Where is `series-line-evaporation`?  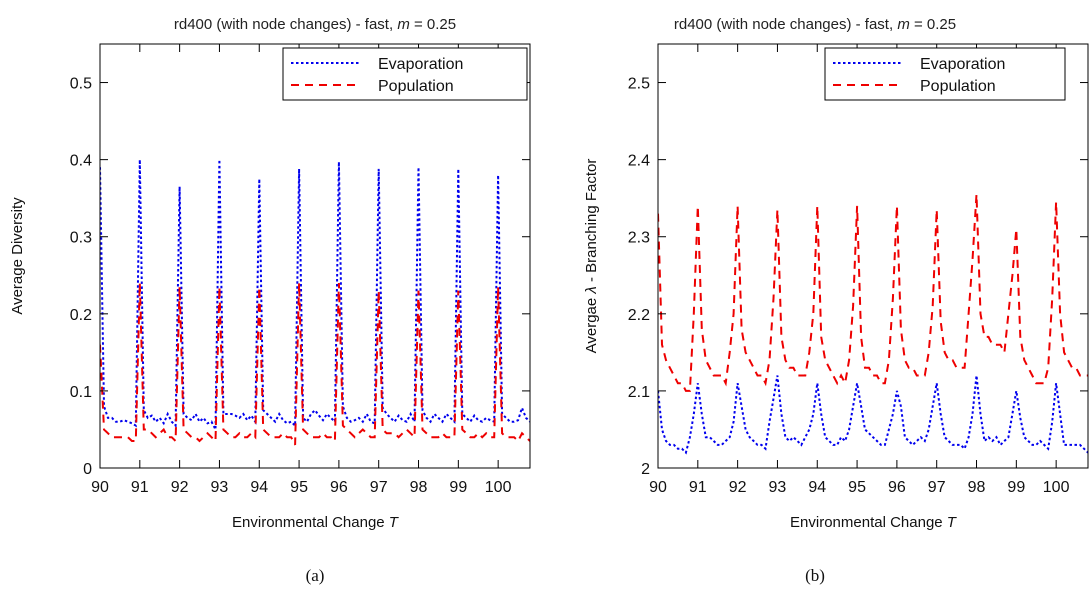 series-line-evaporation is located at coordinates (873, 415).